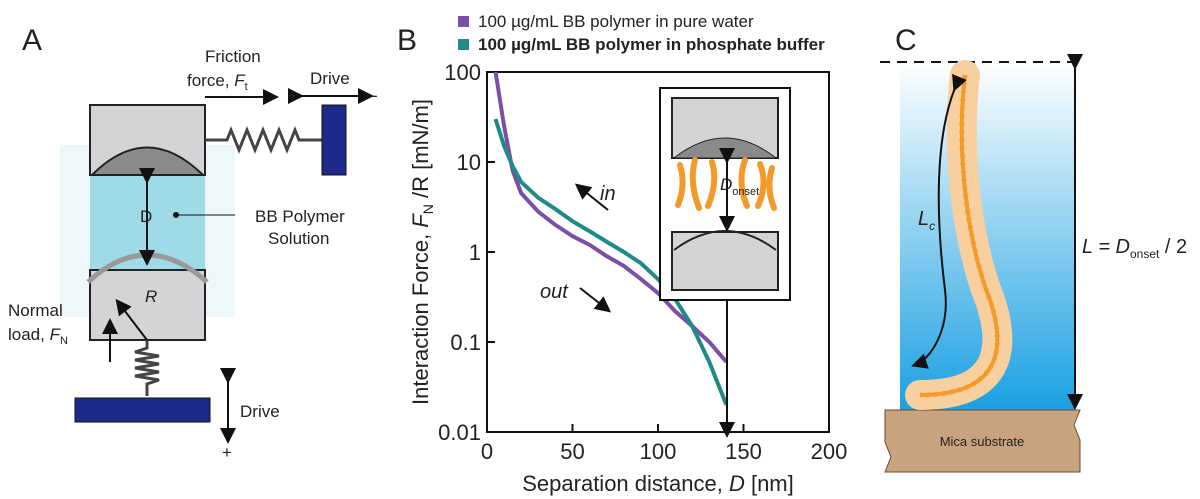 The image size is (1200, 499). I want to click on x-axis-label-part: Separation distance,, so click(625, 483).